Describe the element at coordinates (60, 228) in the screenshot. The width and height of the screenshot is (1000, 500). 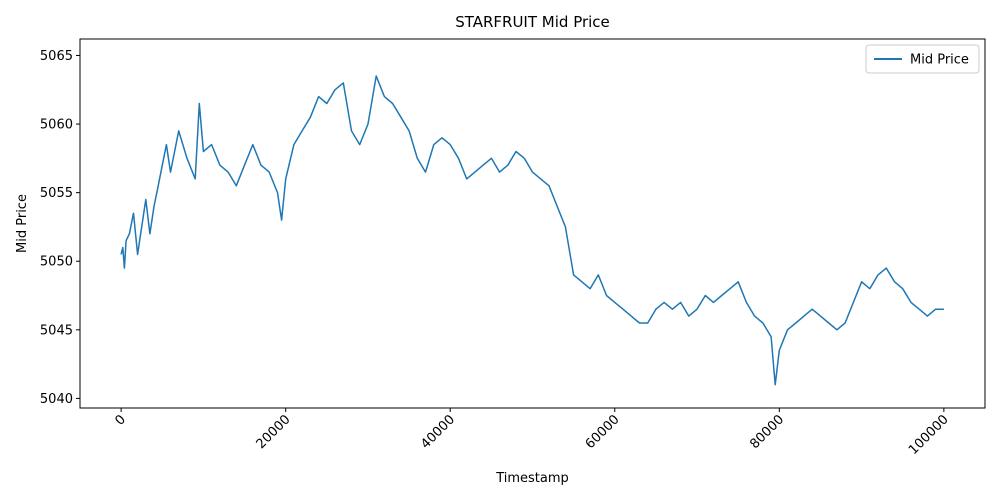
I see `y-axis: 5040 5045 5050 5055 5060 5065` at that location.